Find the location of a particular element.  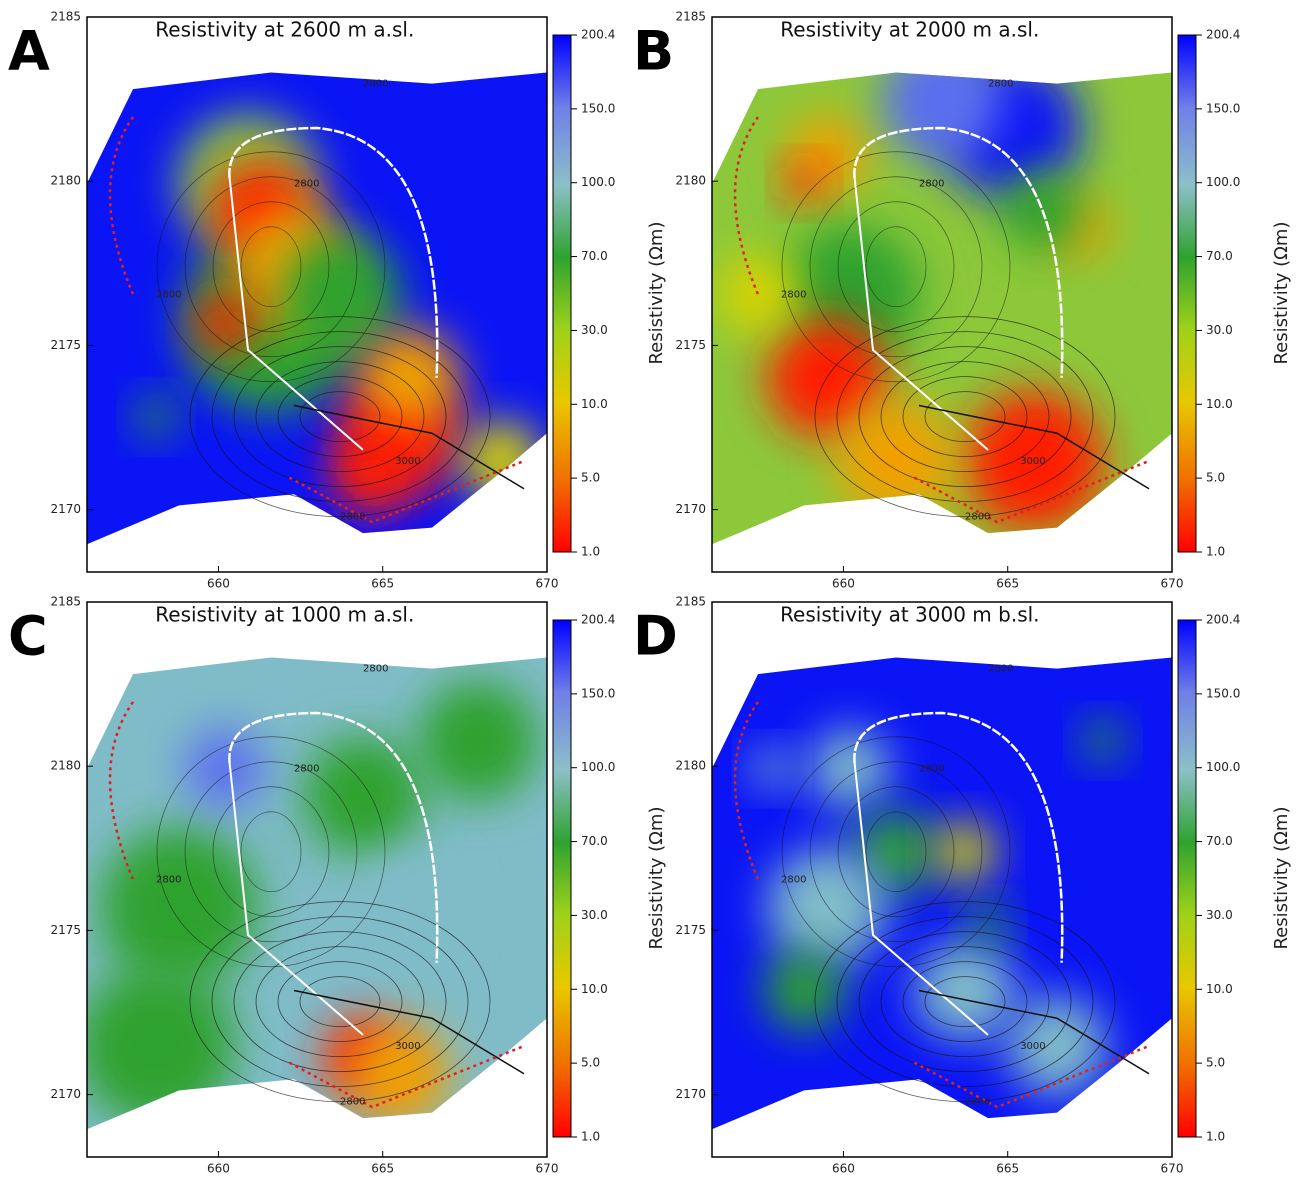

panel-title: Resistivity at 2600 m a.sl. is located at coordinates (284, 30).